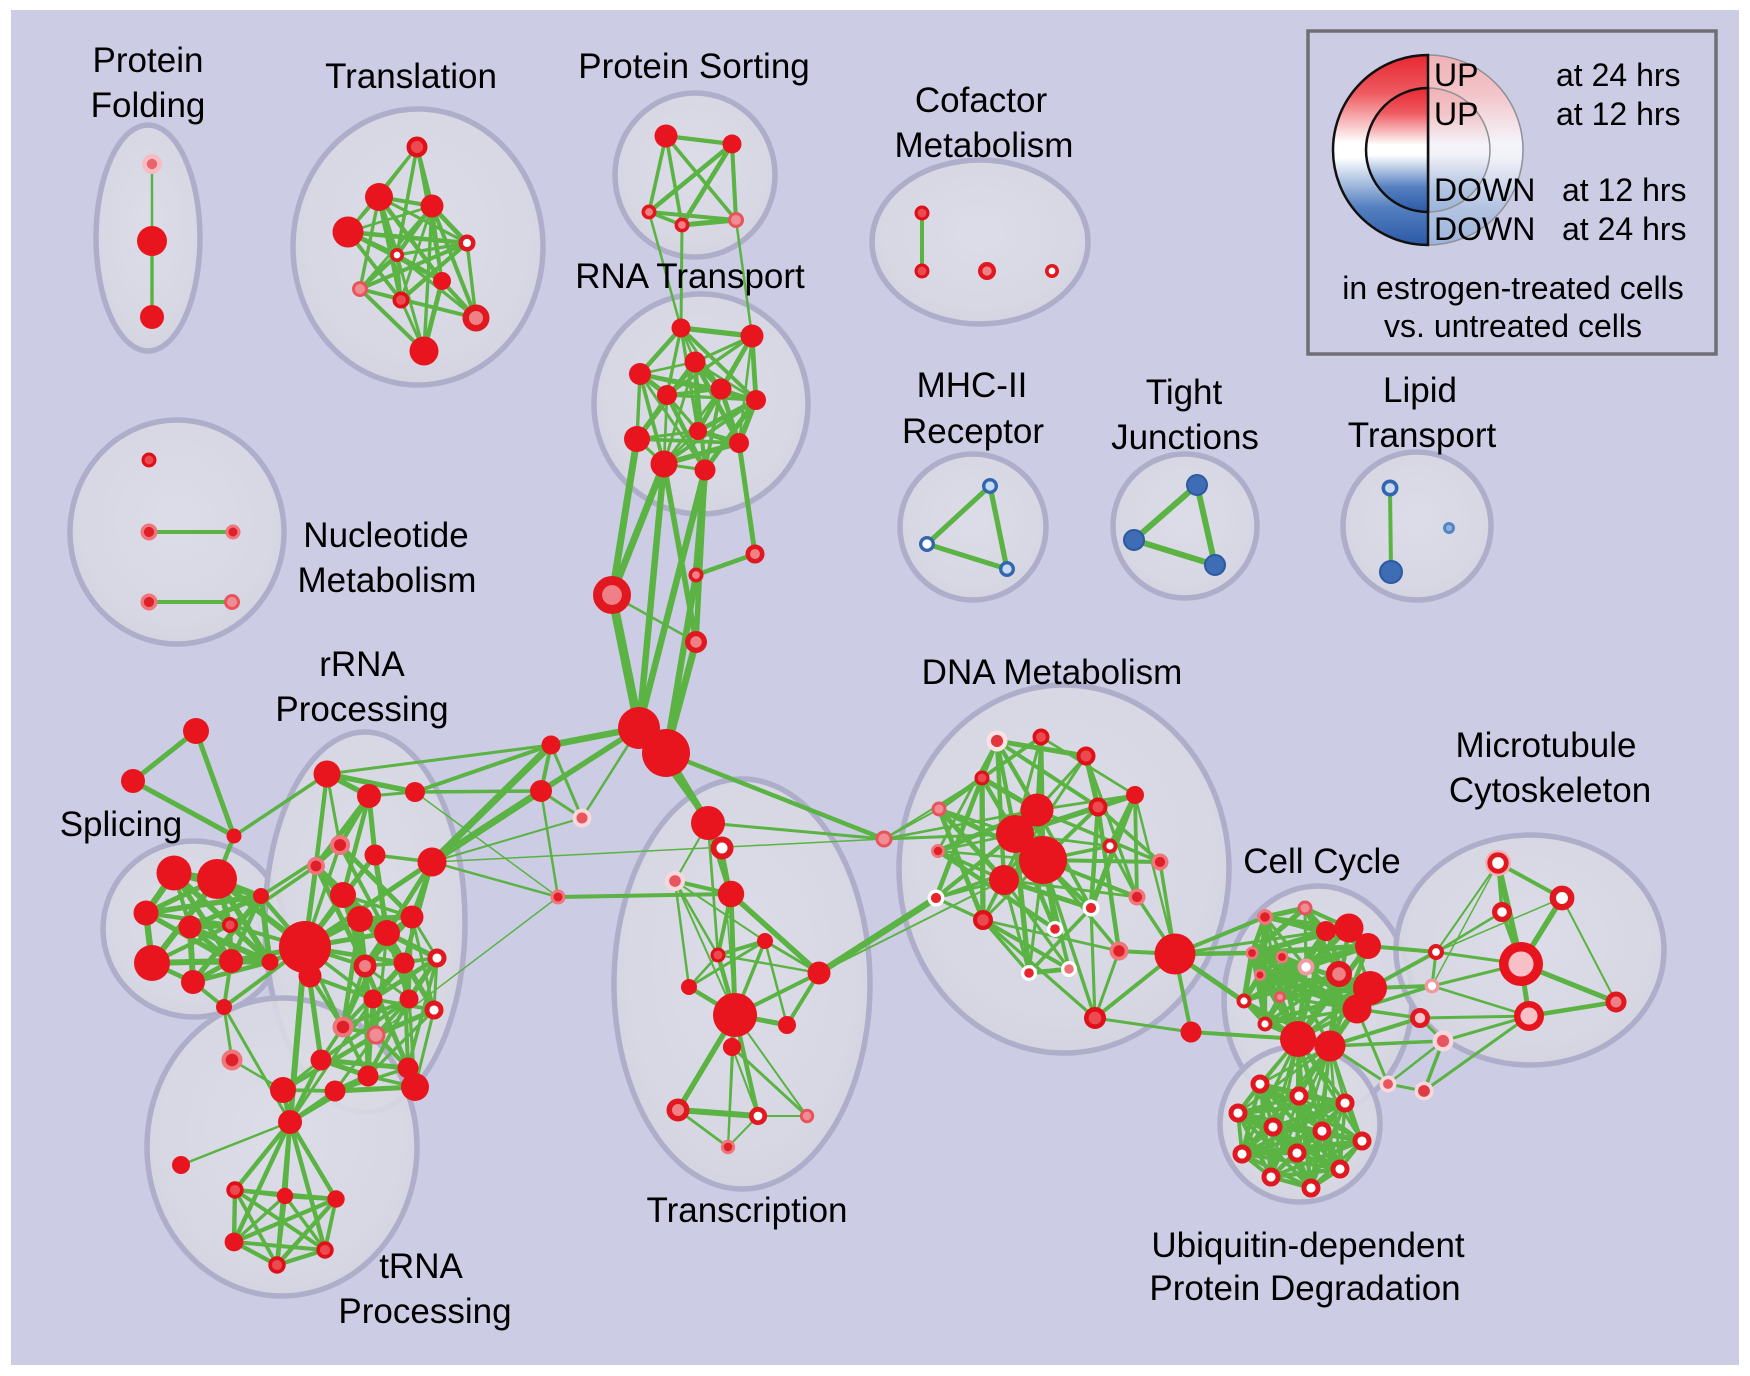 The width and height of the screenshot is (1750, 1376). Describe the element at coordinates (1185, 437) in the screenshot. I see `svg-text: Junctions` at that location.